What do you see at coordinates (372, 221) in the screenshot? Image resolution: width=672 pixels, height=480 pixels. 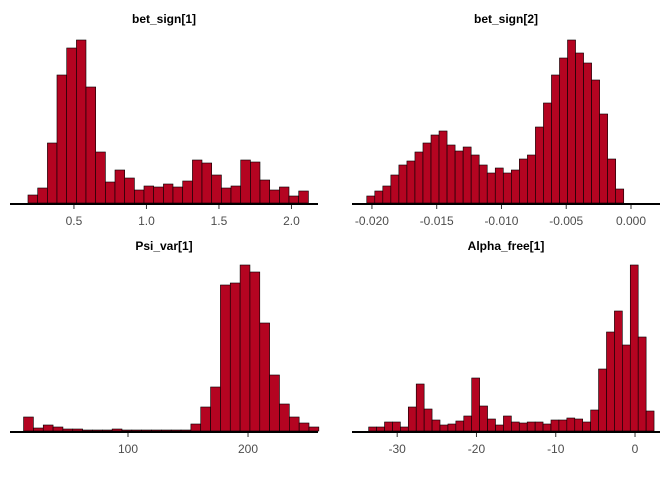 I see `x-tick-label: -0.020` at bounding box center [372, 221].